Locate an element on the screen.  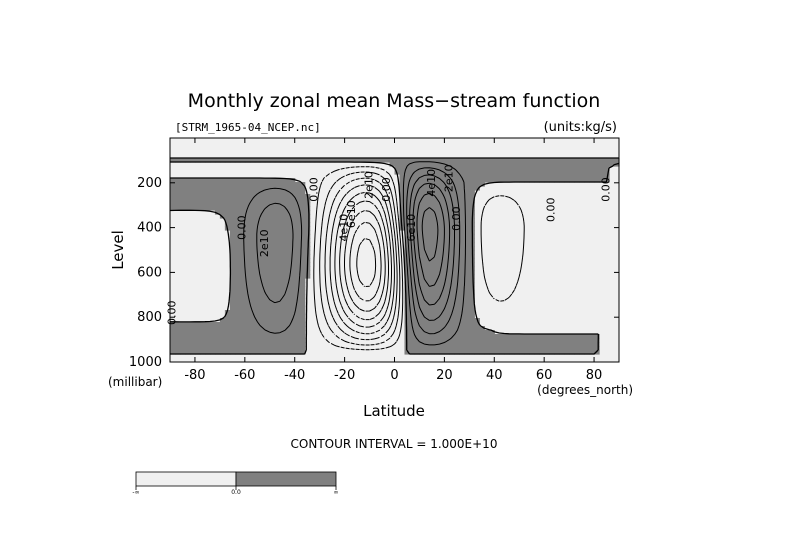
contour-label: 2e10 is located at coordinates (264, 243).